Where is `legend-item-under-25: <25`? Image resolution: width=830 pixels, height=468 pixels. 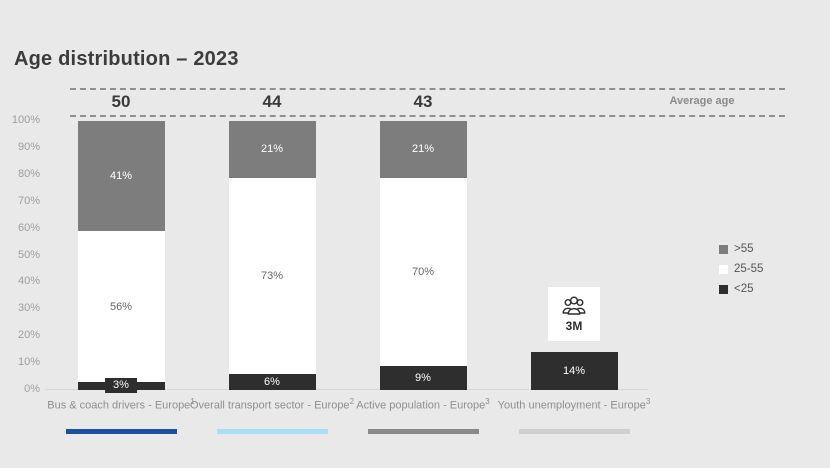
legend-item-under-25: <25 is located at coordinates (741, 289).